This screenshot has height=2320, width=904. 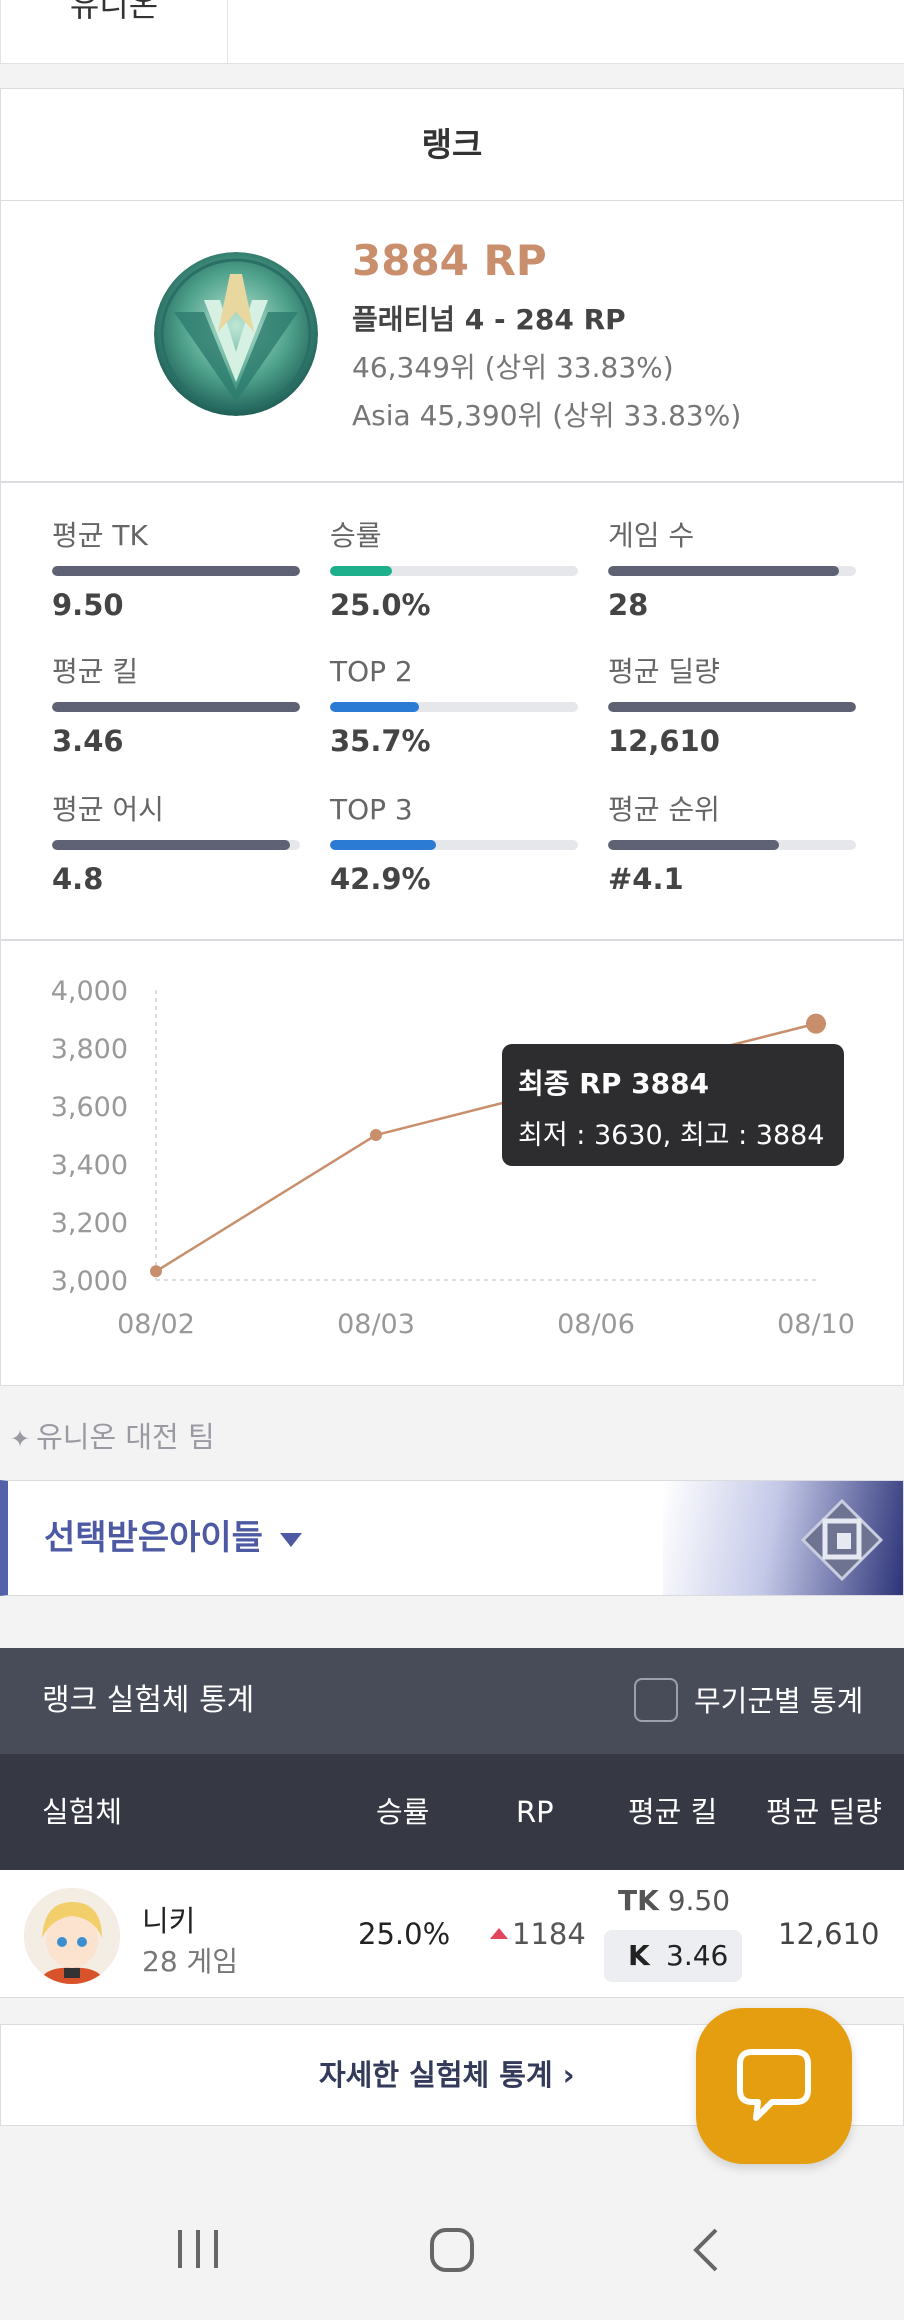 What do you see at coordinates (95, 671) in the screenshot?
I see `stat-label: 평균 킬` at bounding box center [95, 671].